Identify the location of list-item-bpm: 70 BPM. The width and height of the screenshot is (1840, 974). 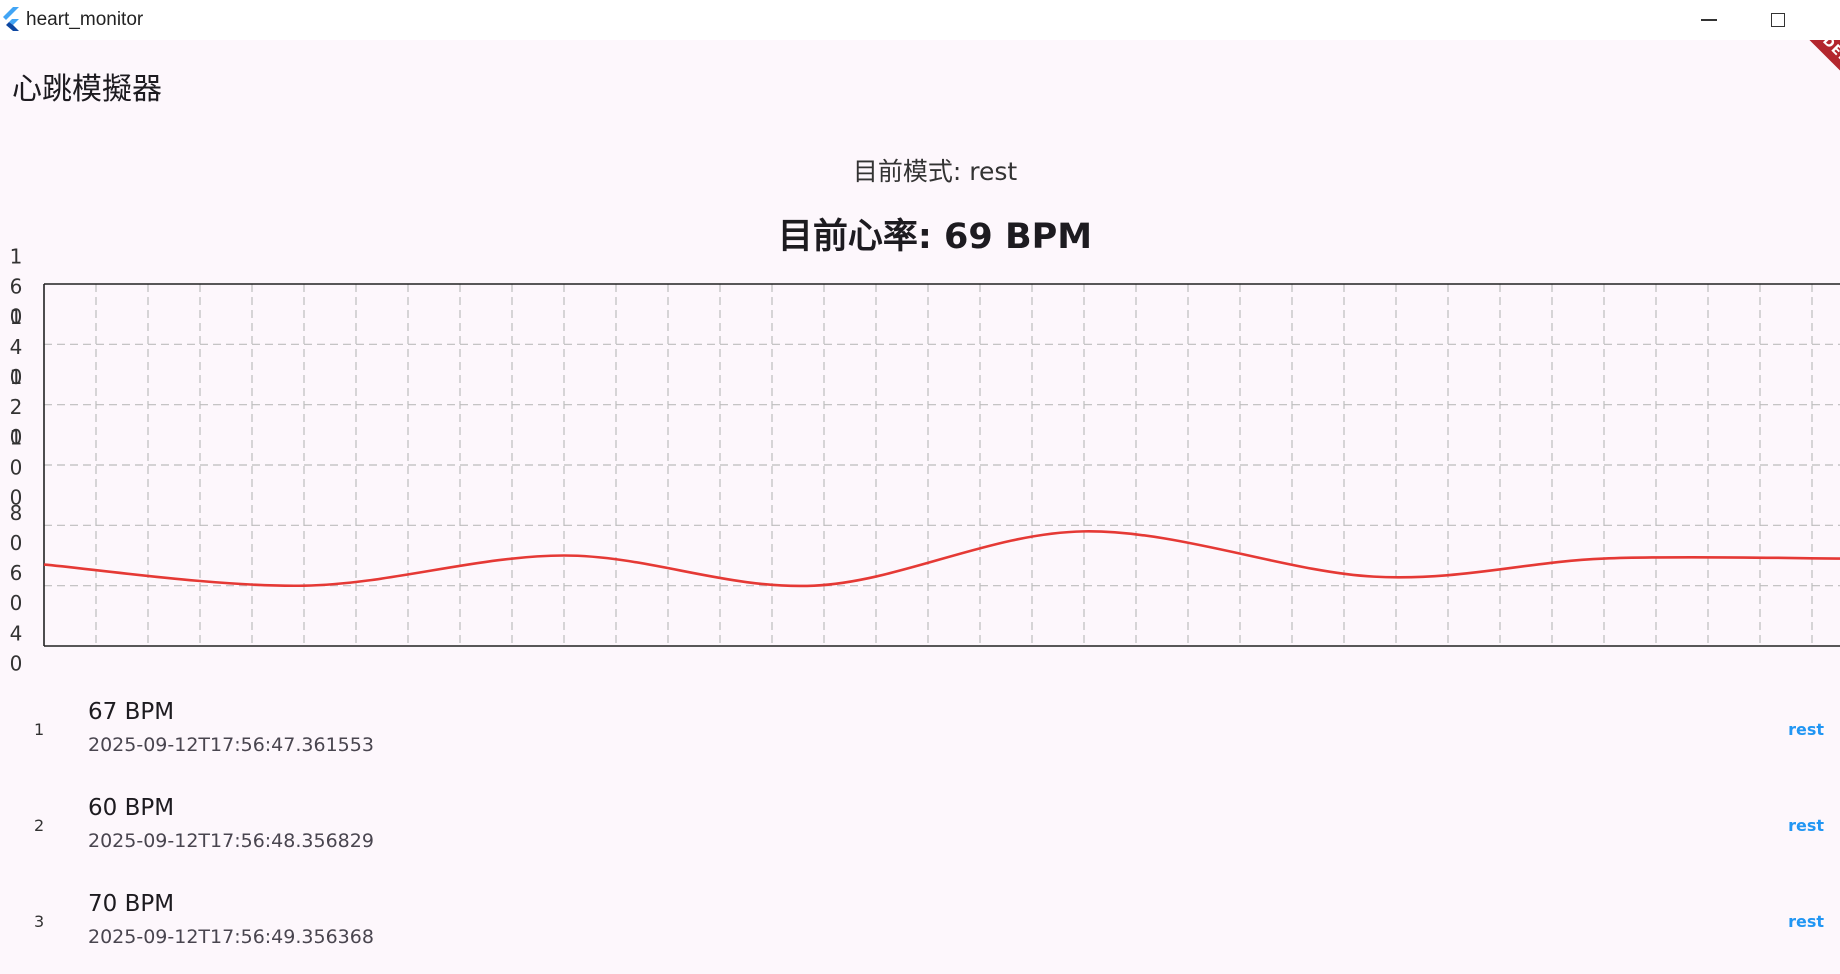
(131, 904).